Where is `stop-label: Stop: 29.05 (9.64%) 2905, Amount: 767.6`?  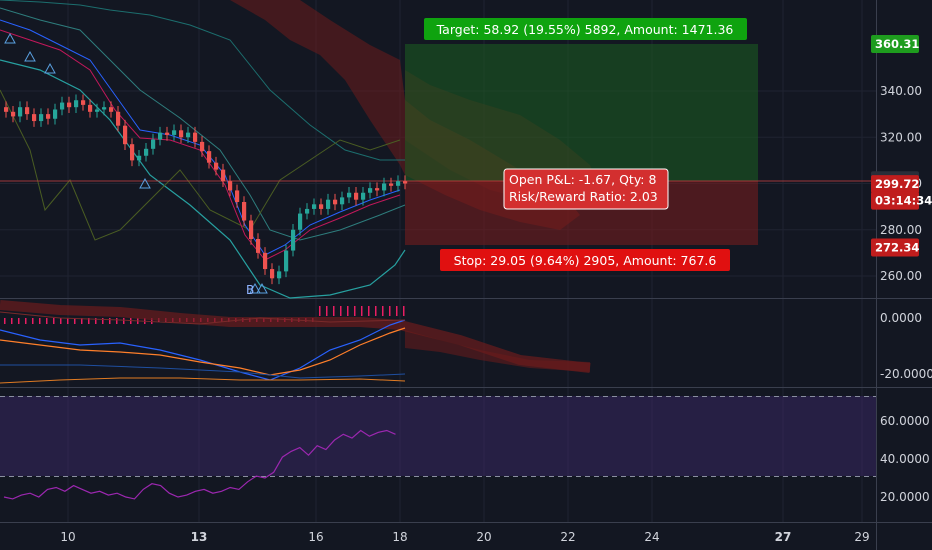 stop-label: Stop: 29.05 (9.64%) 2905, Amount: 767.6 is located at coordinates (585, 260).